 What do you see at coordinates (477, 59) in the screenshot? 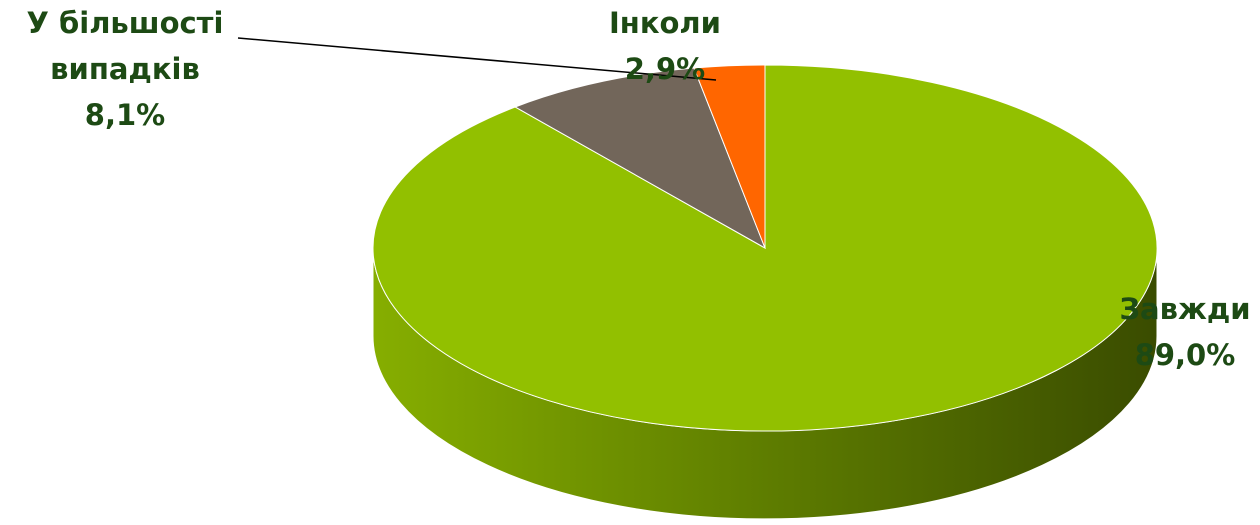
I see `leader-line` at bounding box center [477, 59].